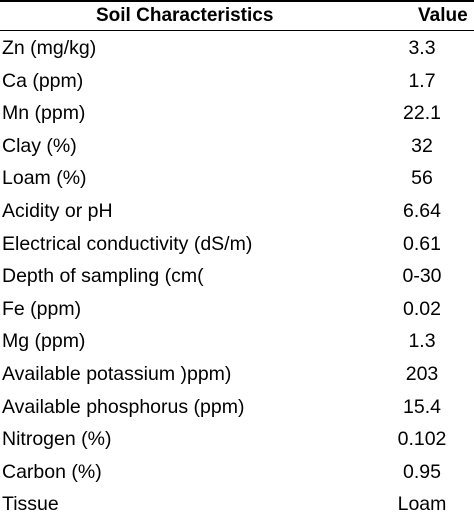 The height and width of the screenshot is (523, 474). I want to click on table-row: Clay (%) 32, so click(237, 145).